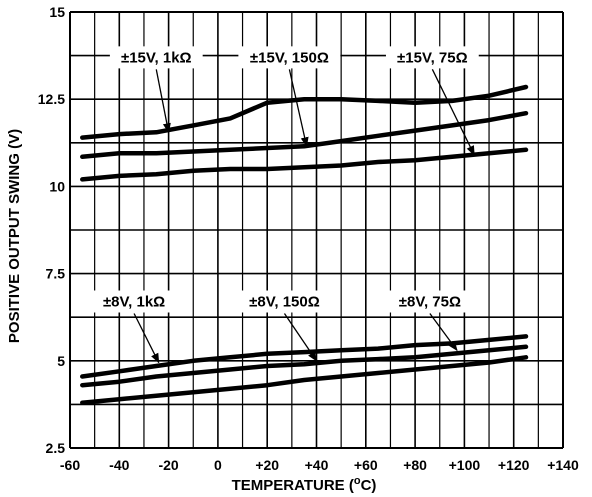  Describe the element at coordinates (366, 465) in the screenshot. I see `x-tick-label: +60` at that location.